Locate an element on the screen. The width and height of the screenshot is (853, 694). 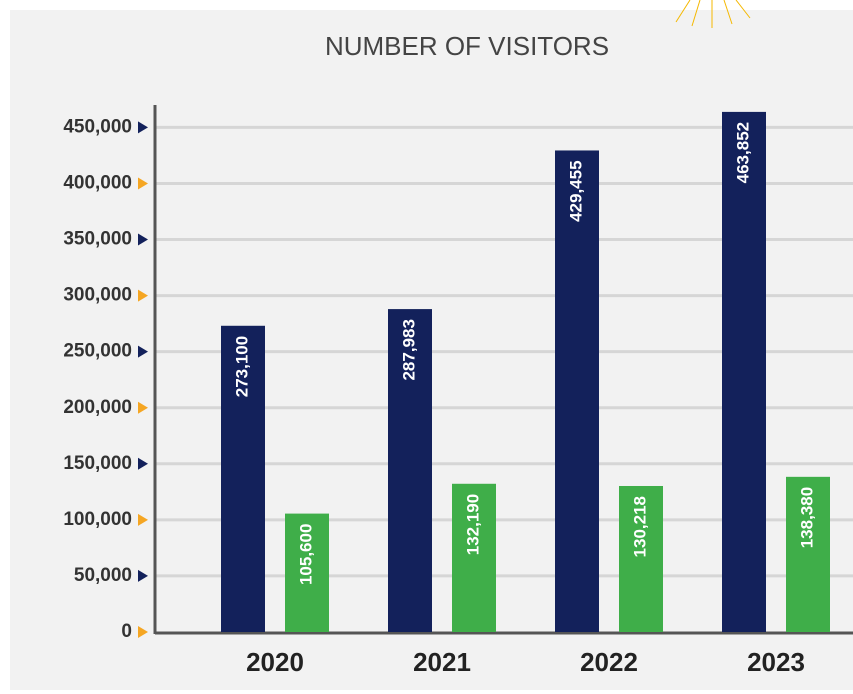
y-tick-label: 400,000 is located at coordinates (97, 183).